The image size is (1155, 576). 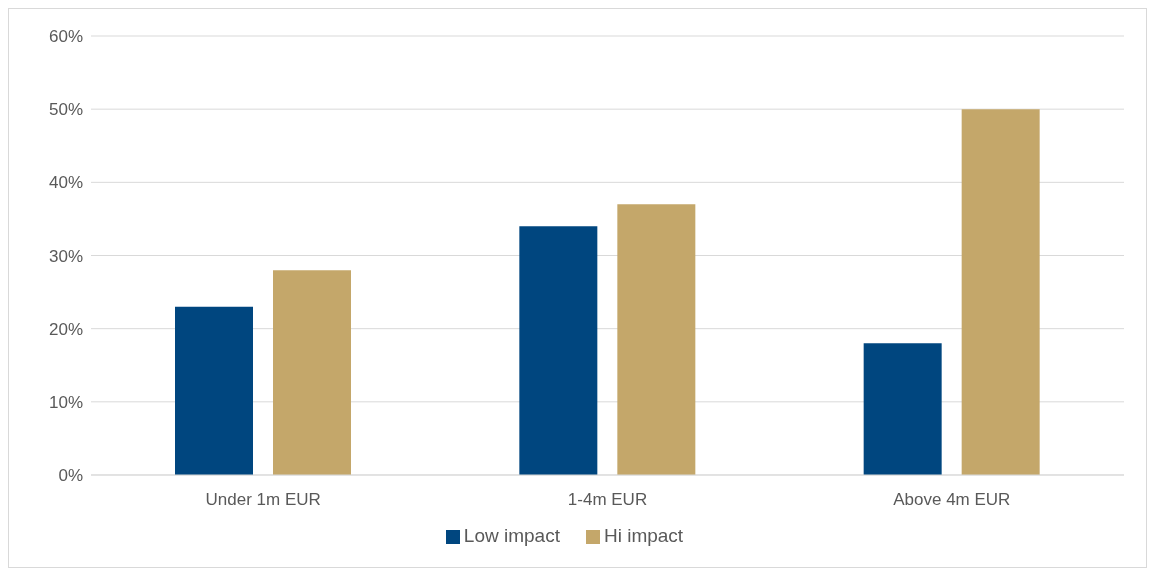 What do you see at coordinates (643, 535) in the screenshot?
I see `legend-label: Hi impact` at bounding box center [643, 535].